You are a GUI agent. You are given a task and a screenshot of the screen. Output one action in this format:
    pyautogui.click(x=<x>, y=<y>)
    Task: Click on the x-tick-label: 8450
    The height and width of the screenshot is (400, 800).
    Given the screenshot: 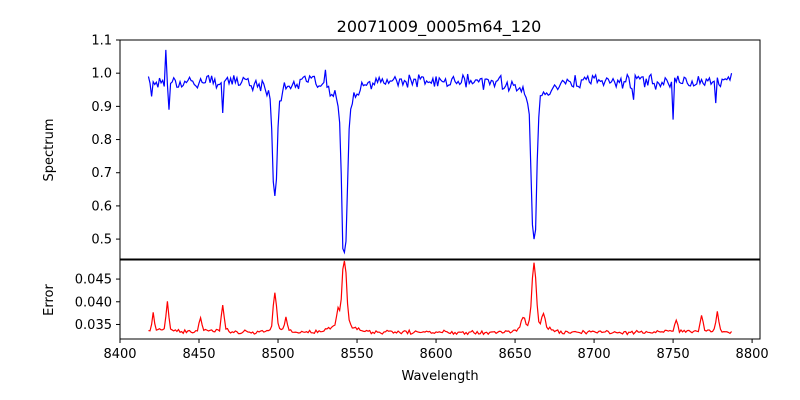 What is the action you would take?
    pyautogui.click(x=198, y=354)
    